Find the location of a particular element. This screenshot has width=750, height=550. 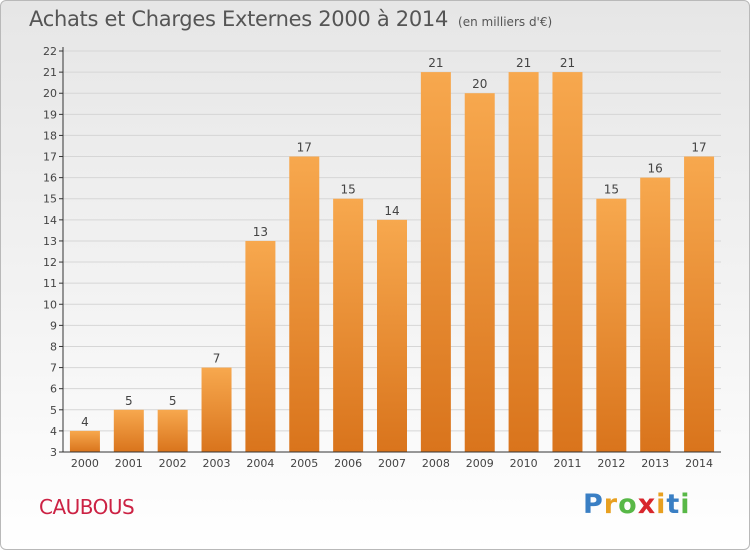

x-tick-label: 2011 is located at coordinates (567, 463).